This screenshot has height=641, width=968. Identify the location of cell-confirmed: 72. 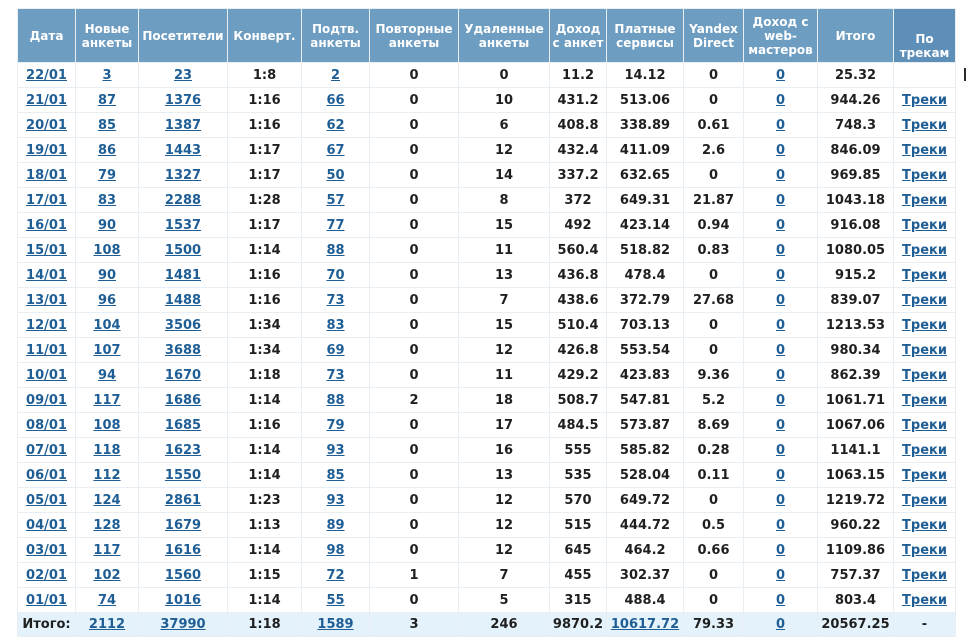
(335, 575).